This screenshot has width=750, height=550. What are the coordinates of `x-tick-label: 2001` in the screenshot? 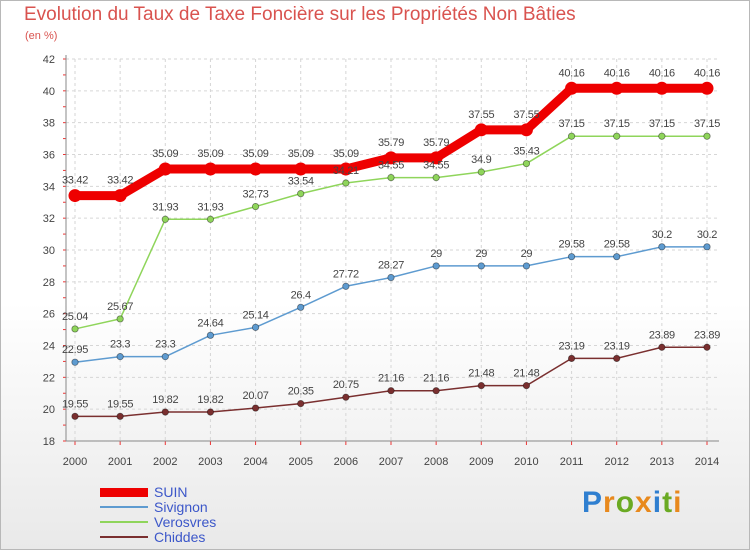 It's located at (120, 462).